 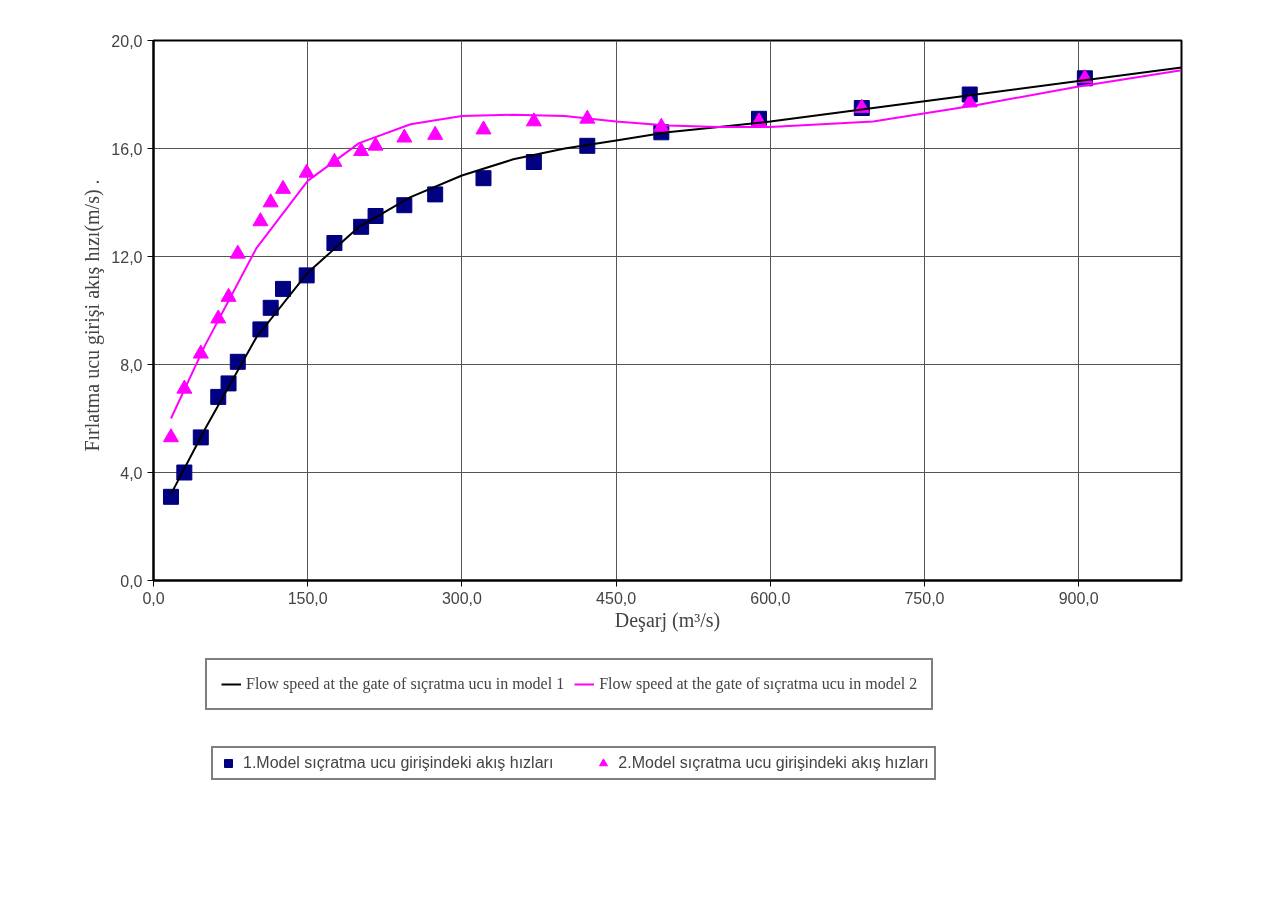 I want to click on legend-label: 1.Model sıçratma ucu girişindeki akış hızları, so click(x=398, y=763).